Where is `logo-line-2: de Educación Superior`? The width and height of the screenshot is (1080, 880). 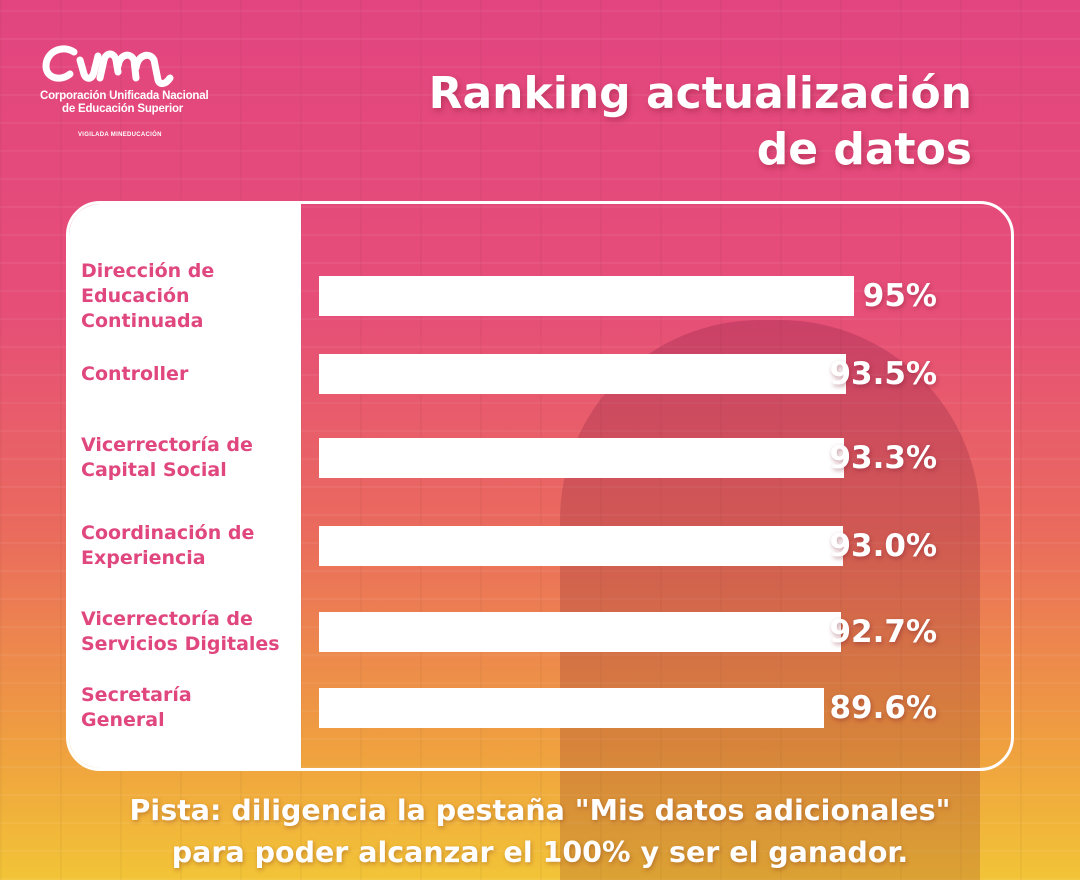
logo-line-2: de Educación Superior is located at coordinates (123, 109).